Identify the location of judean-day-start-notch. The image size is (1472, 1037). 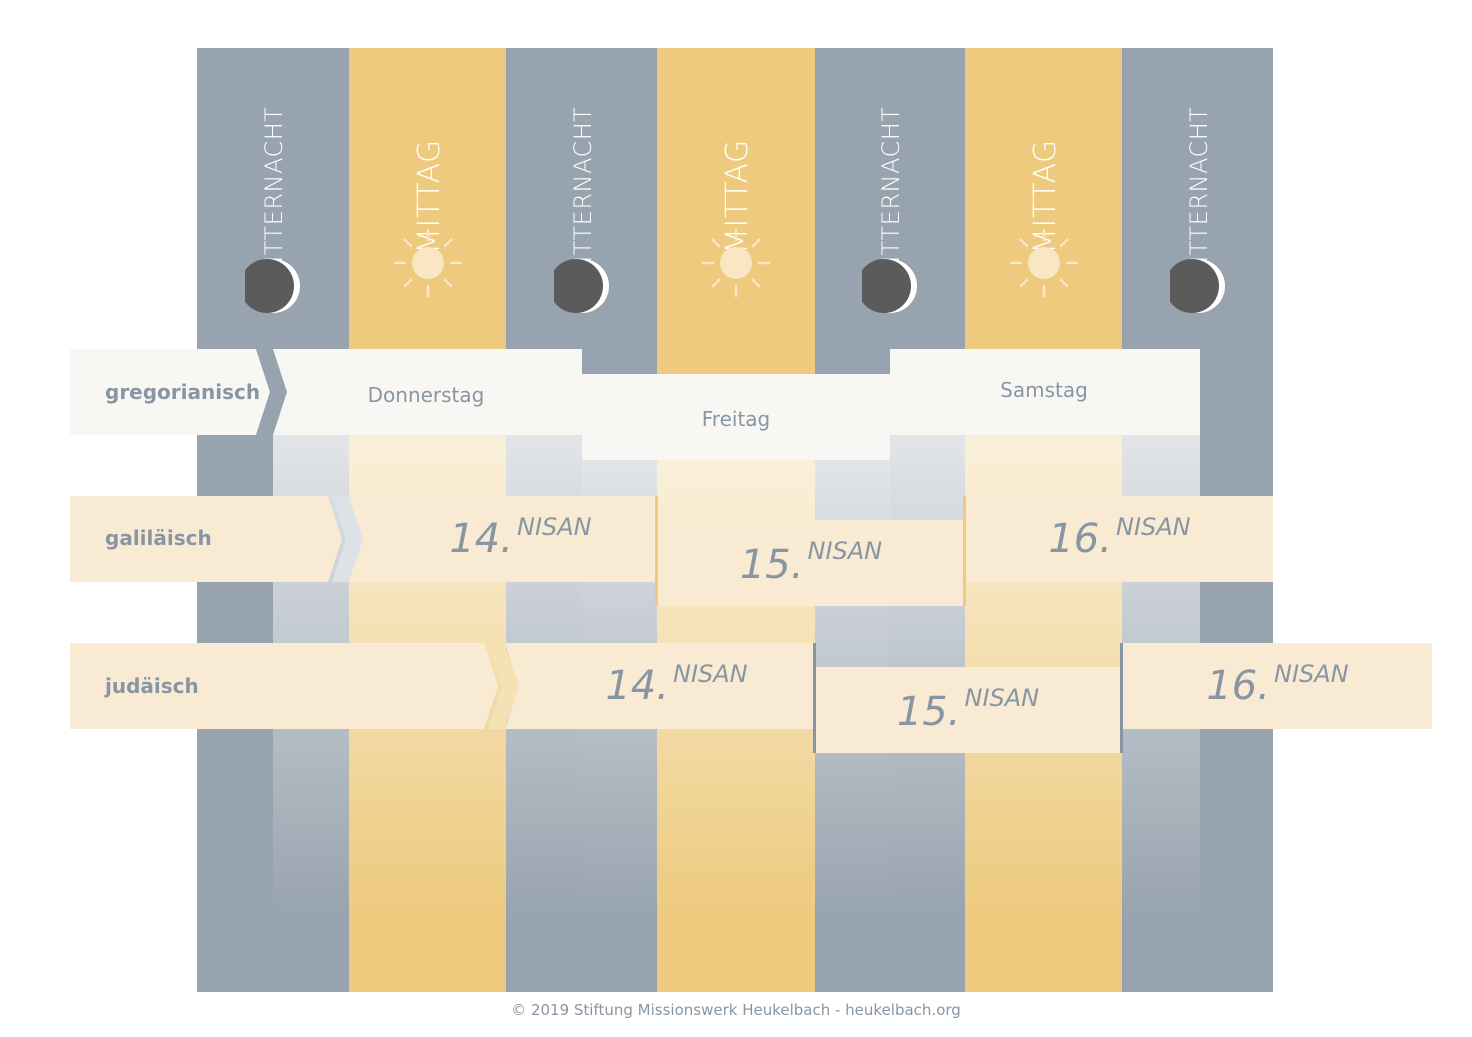
(513, 686).